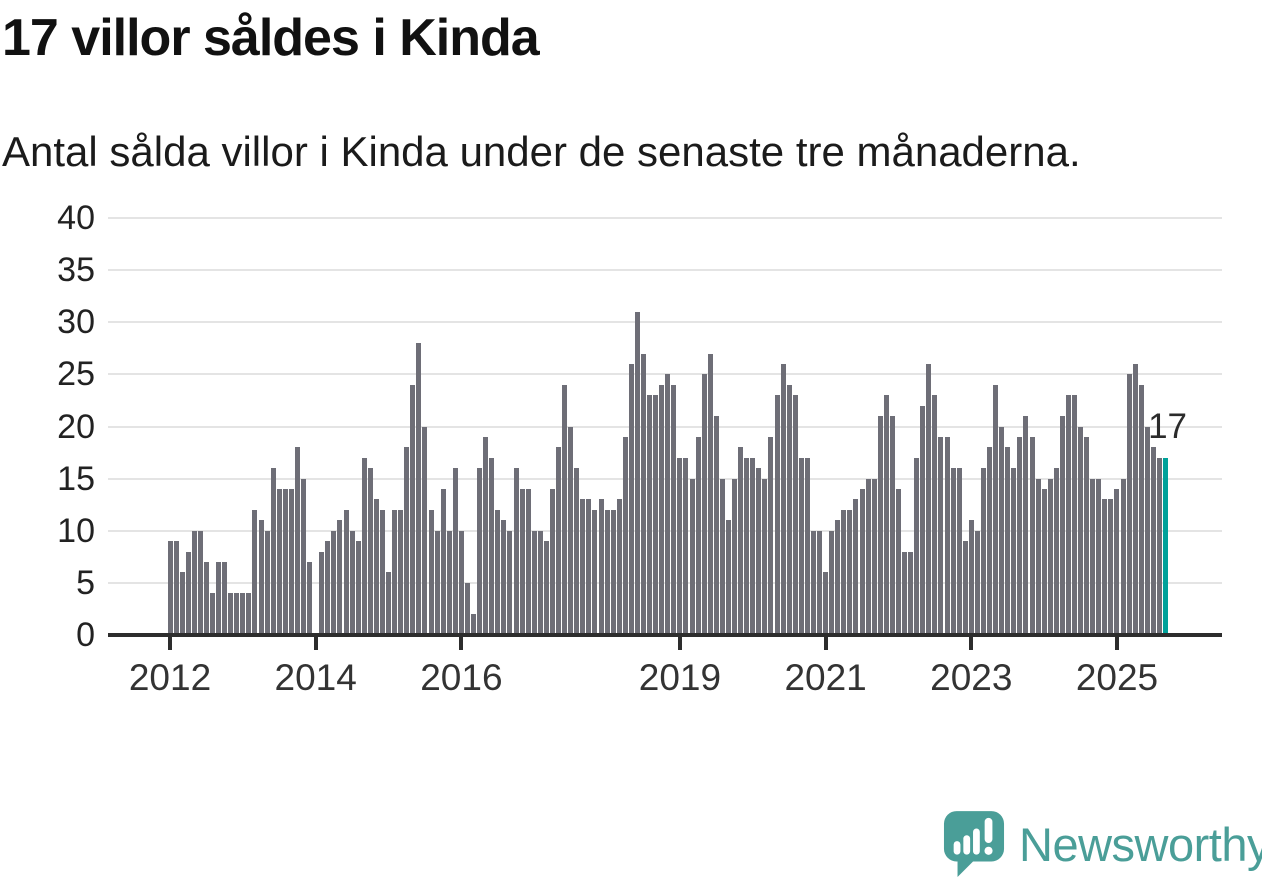  What do you see at coordinates (1117, 677) in the screenshot?
I see `x-axis-tick-label: 2025` at bounding box center [1117, 677].